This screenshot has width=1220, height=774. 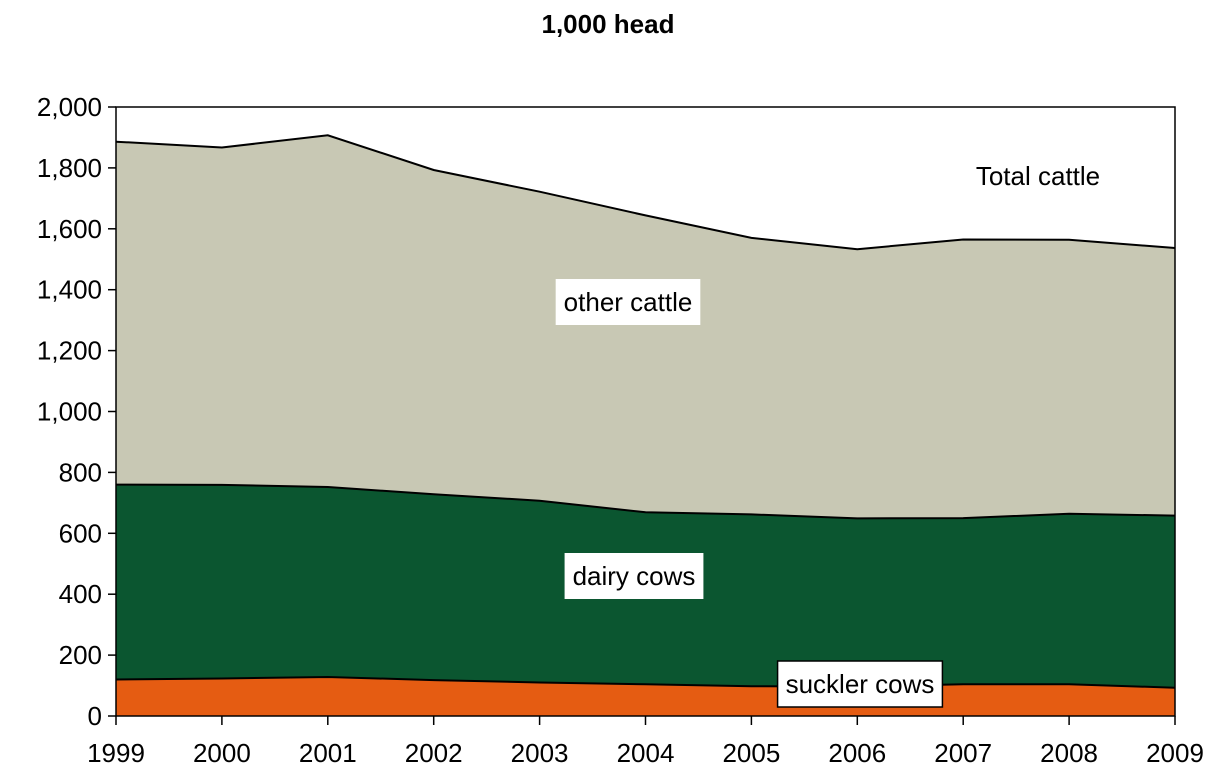 I want to click on x-tick-label: 2001, so click(x=328, y=753).